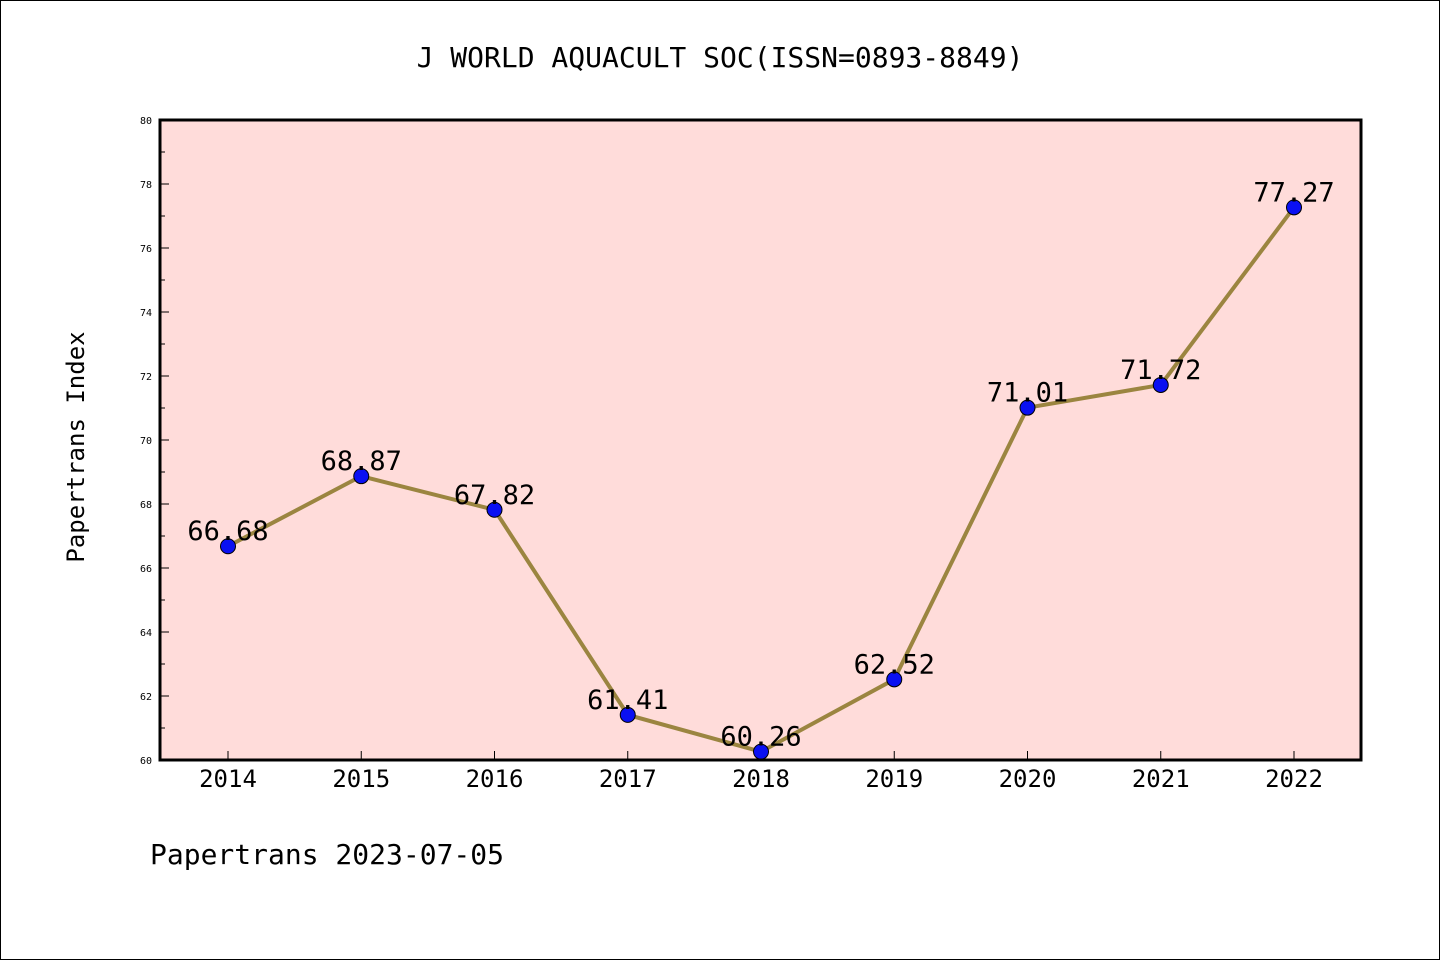 The height and width of the screenshot is (965, 1440). What do you see at coordinates (1160, 370) in the screenshot?
I see `data-label: 71.72` at bounding box center [1160, 370].